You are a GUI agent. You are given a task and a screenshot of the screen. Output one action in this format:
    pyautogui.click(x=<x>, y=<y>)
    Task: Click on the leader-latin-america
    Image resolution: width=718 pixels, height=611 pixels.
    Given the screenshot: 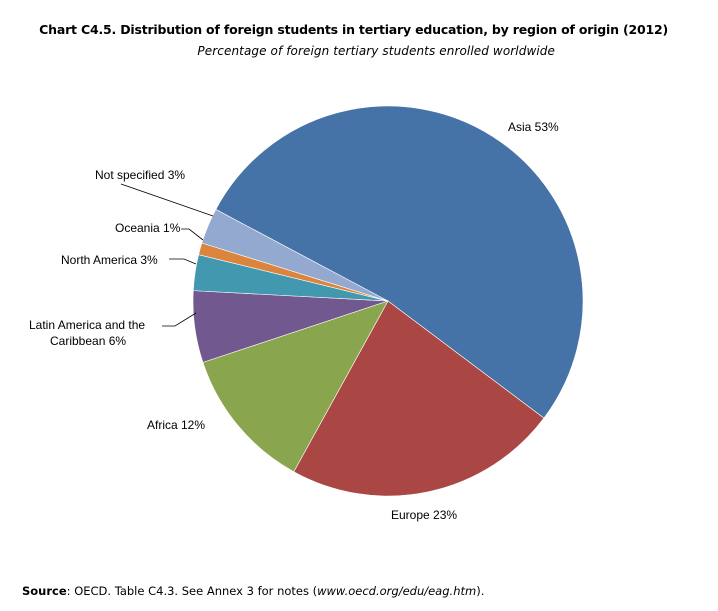 What is the action you would take?
    pyautogui.click(x=179, y=319)
    